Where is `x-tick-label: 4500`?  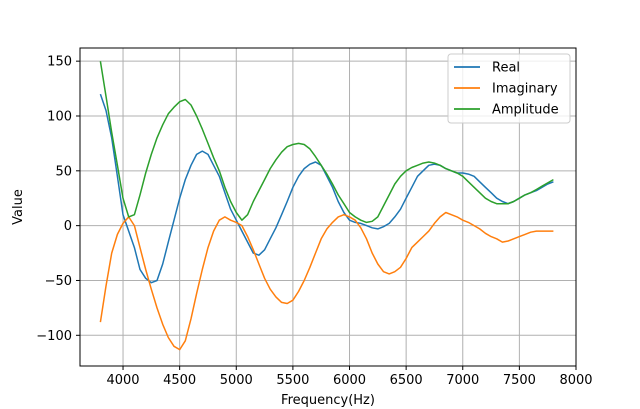 x-tick-label: 4500 is located at coordinates (179, 380).